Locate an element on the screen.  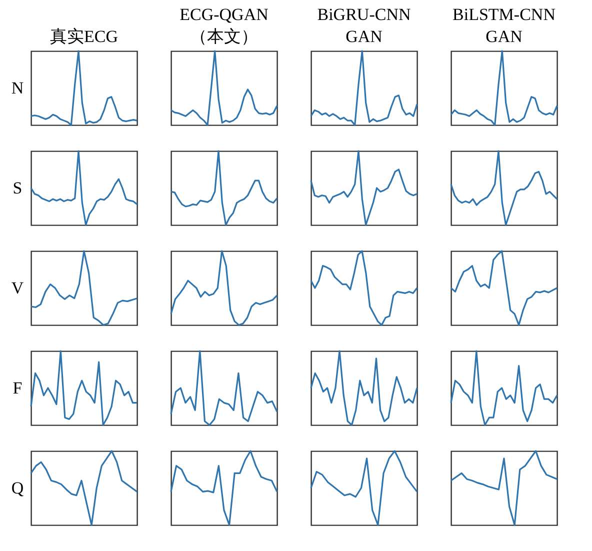
chart-title: BiLSTM-CNN GAN is located at coordinates (504, 25).